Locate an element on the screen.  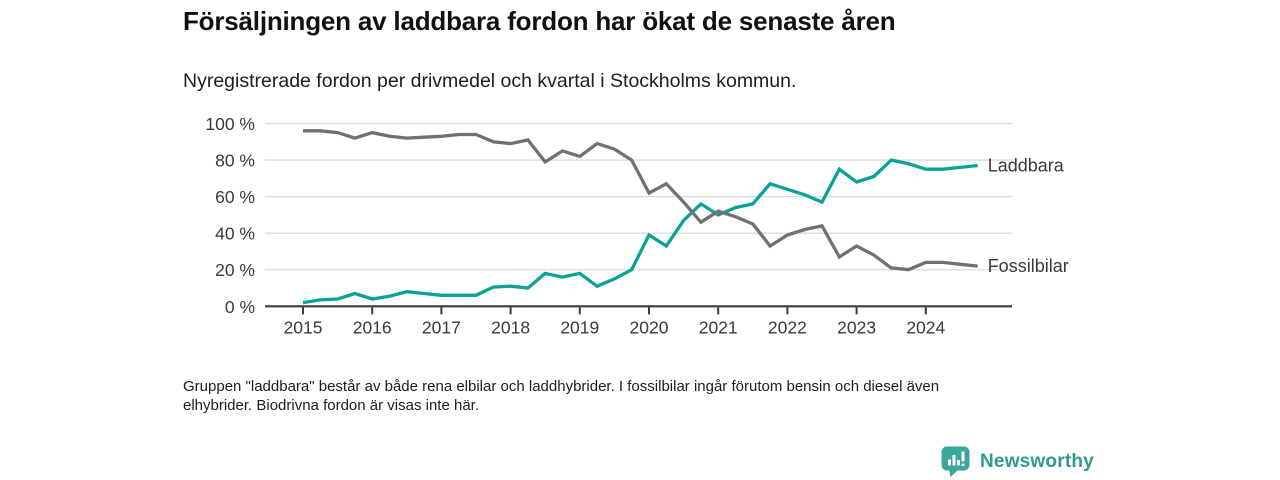
newsworthy-logo-text: Newsworthy is located at coordinates (1037, 461).